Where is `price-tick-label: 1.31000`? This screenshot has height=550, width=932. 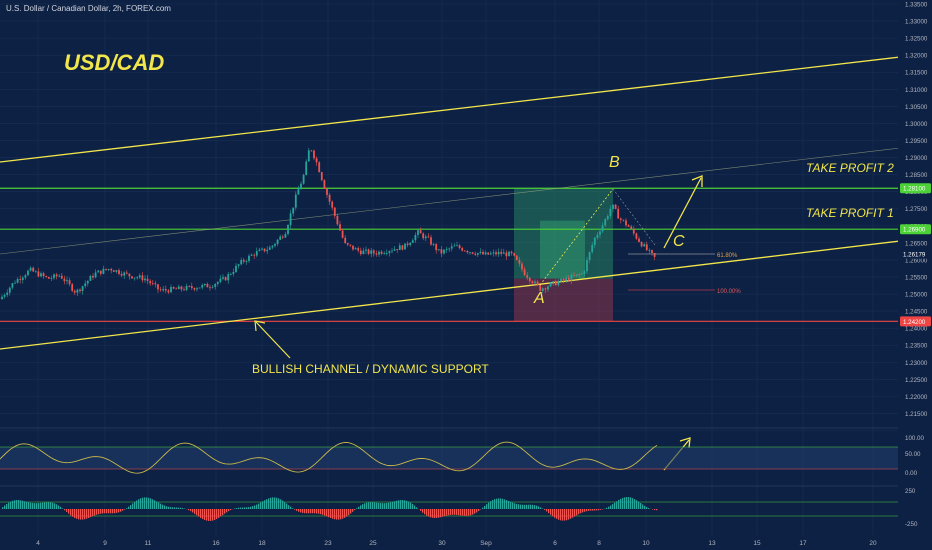 price-tick-label: 1.31000 is located at coordinates (916, 90).